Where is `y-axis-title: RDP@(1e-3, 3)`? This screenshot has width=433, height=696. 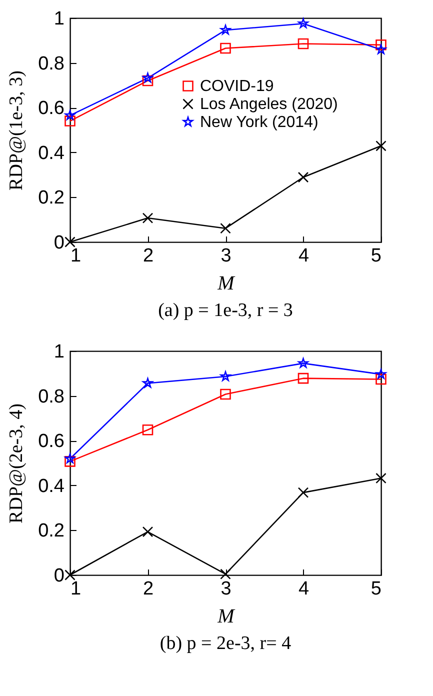 y-axis-title: RDP@(1e-3, 3) is located at coordinates (17, 130).